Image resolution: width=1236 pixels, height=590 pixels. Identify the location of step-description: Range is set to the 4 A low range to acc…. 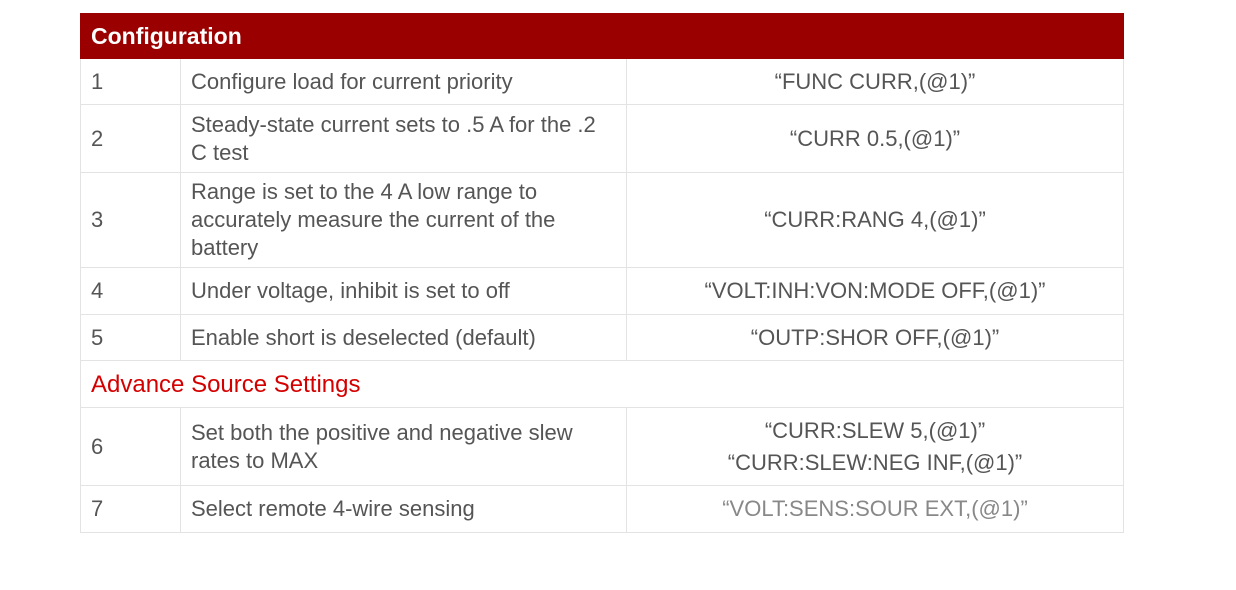
(404, 220).